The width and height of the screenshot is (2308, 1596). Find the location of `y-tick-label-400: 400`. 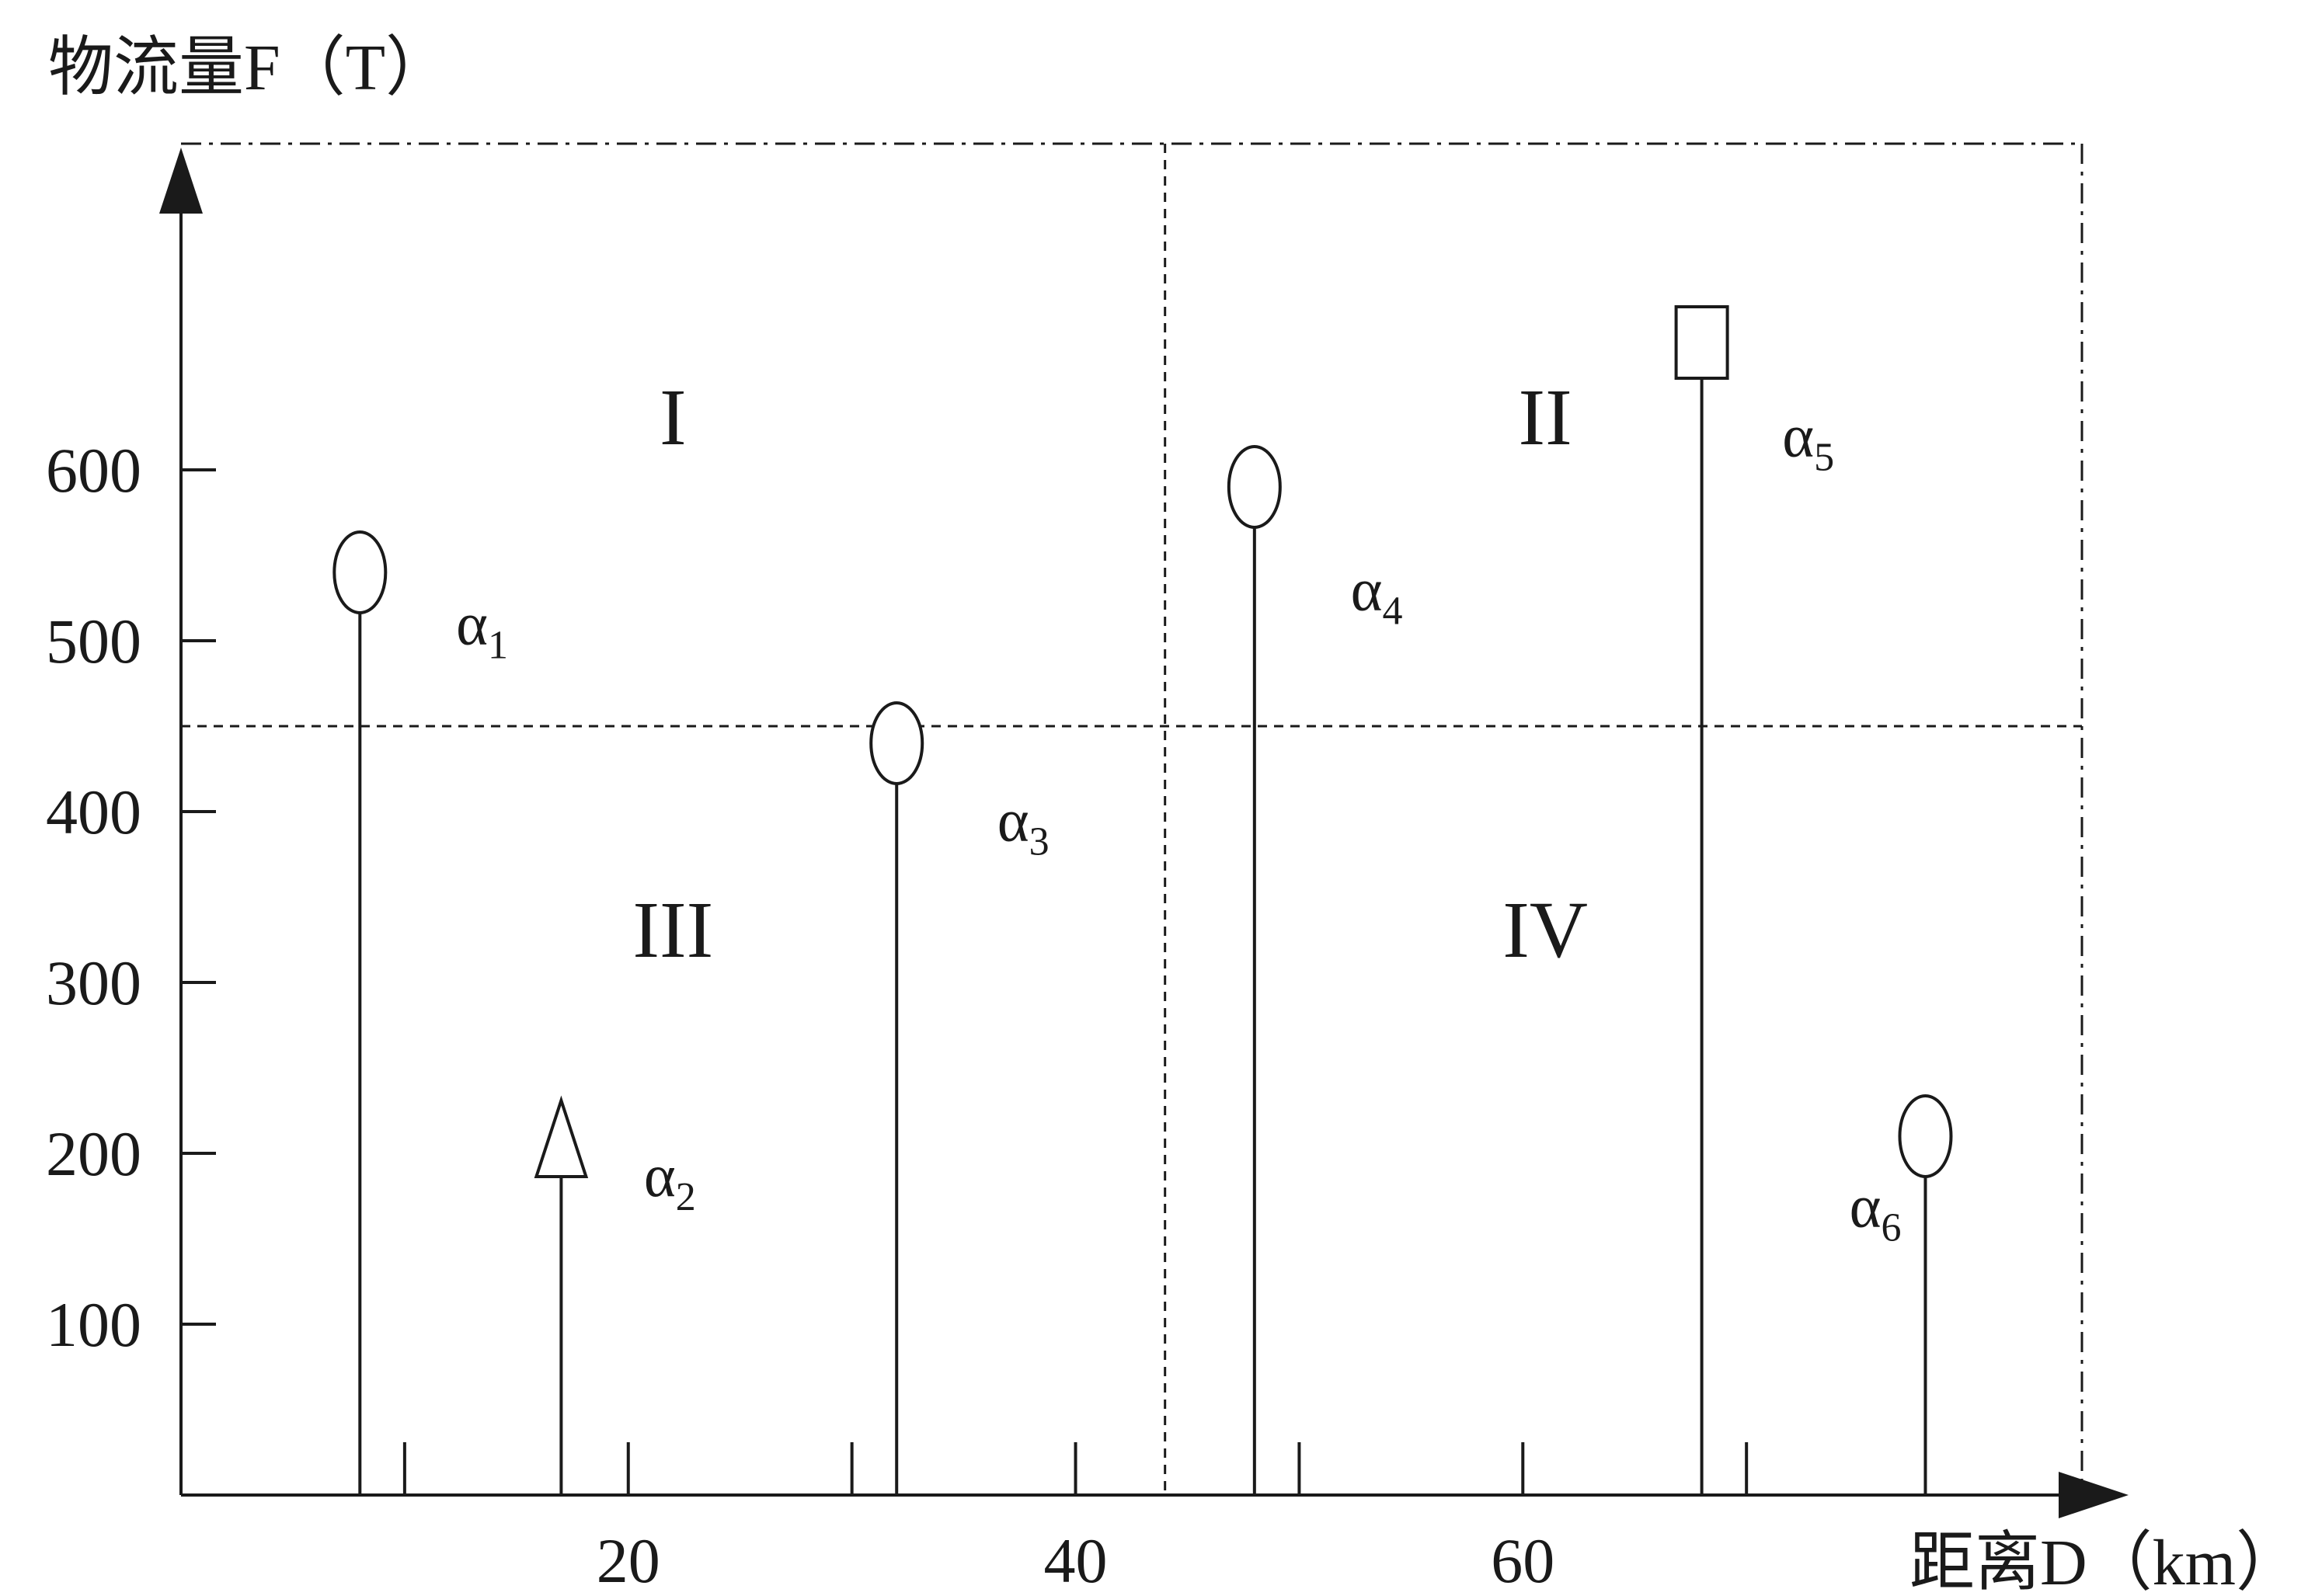

y-tick-label-400: 400 is located at coordinates (93, 812).